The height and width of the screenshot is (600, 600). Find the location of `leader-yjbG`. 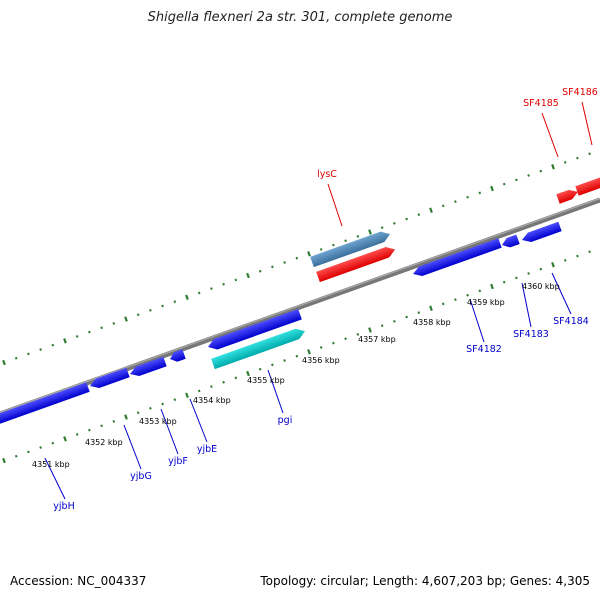

leader-yjbG is located at coordinates (132, 447).